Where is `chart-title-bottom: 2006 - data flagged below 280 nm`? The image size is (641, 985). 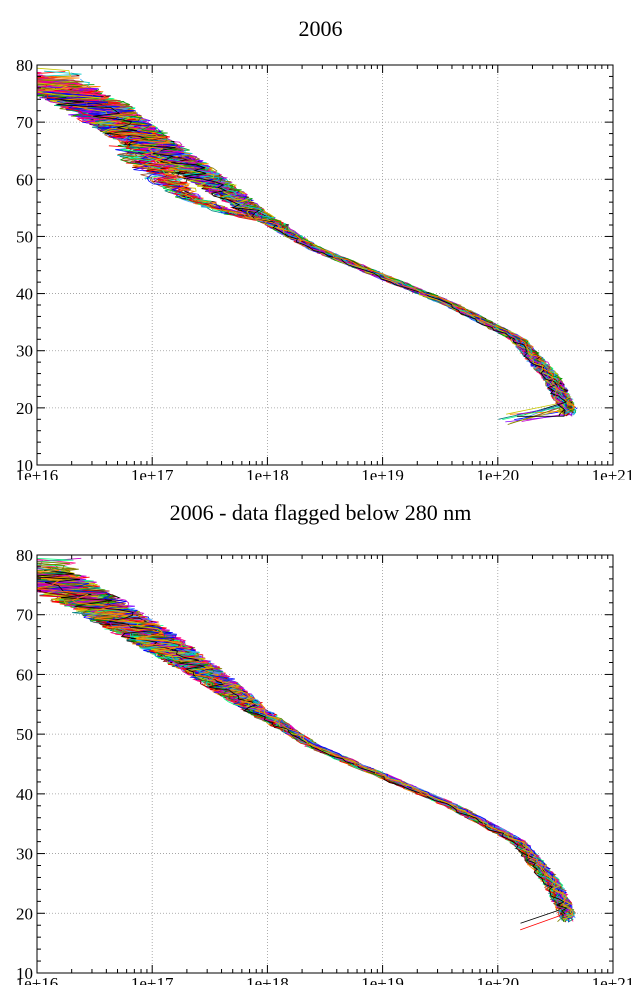 chart-title-bottom: 2006 - data flagged below 280 nm is located at coordinates (320, 512).